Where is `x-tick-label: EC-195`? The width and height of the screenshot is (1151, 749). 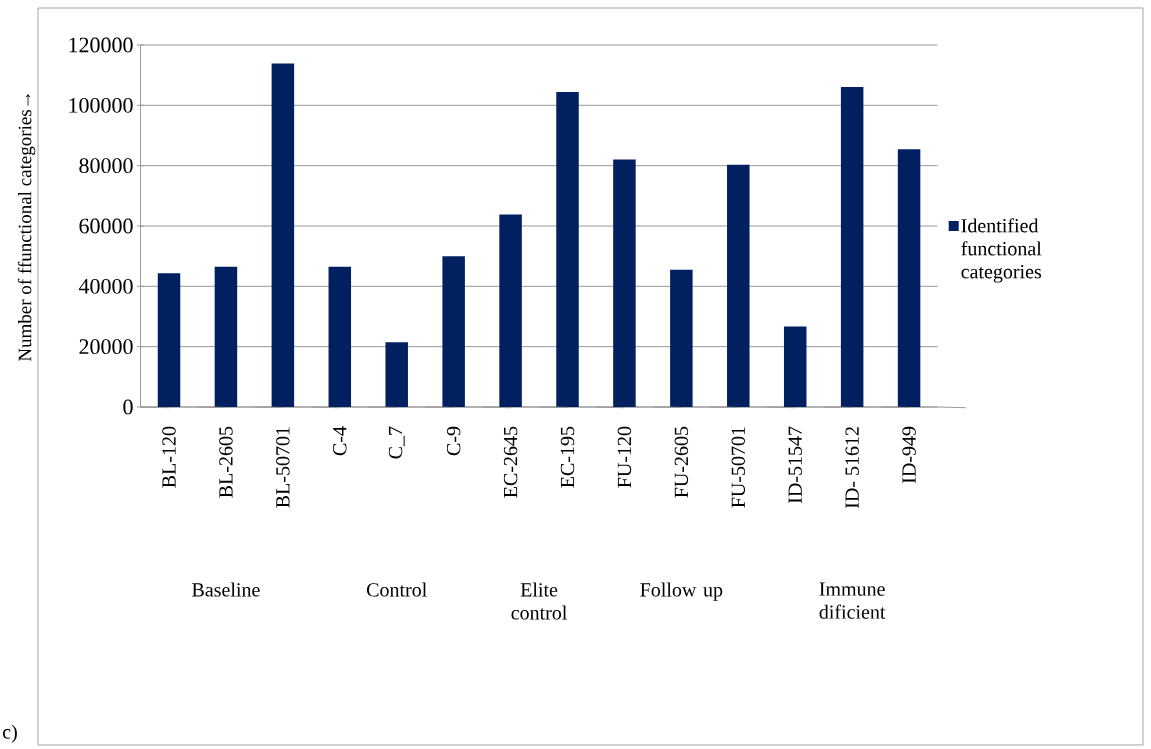 x-tick-label: EC-195 is located at coordinates (567, 457).